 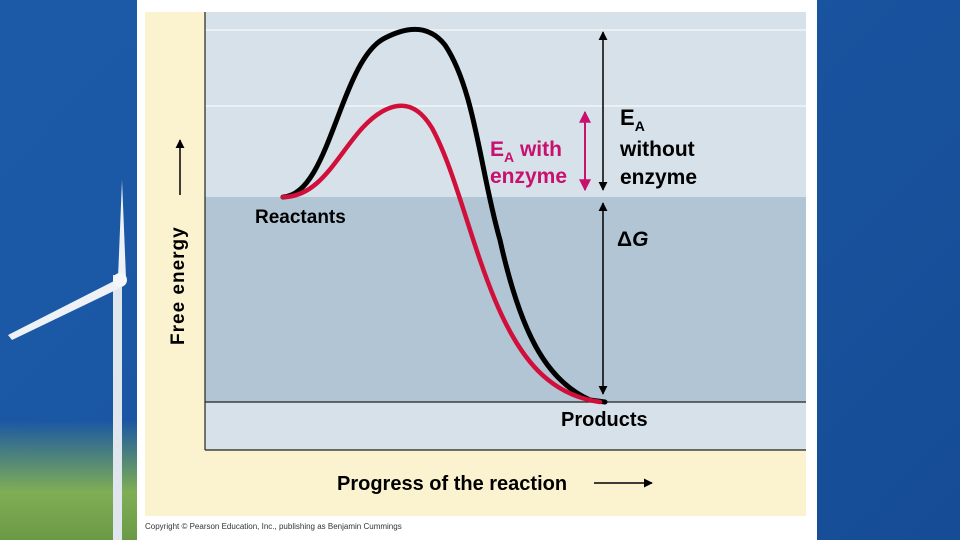 I want to click on wind-turbine-image, so click(x=67, y=360).